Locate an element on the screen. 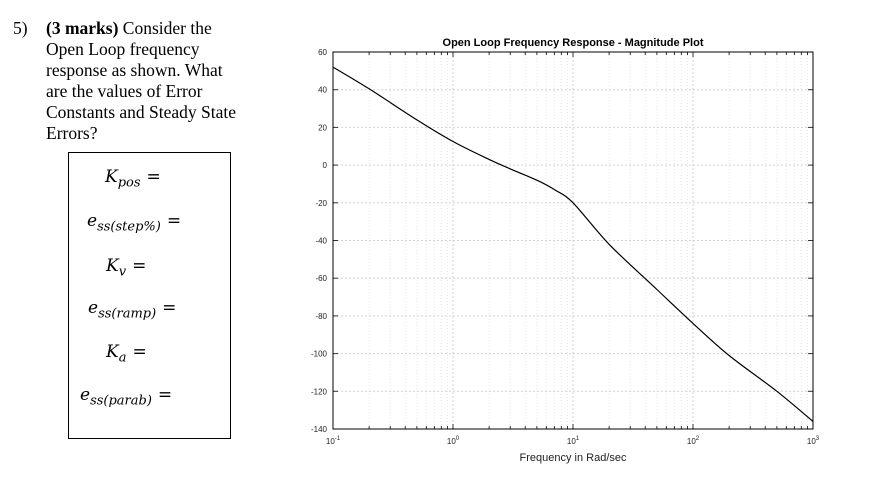 Image resolution: width=895 pixels, height=504 pixels. question-number: 5) is located at coordinates (20, 28).